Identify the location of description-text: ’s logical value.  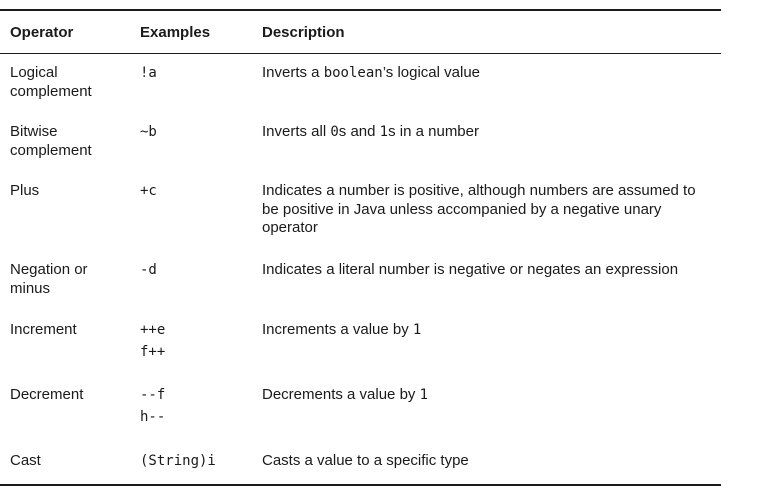
(431, 72).